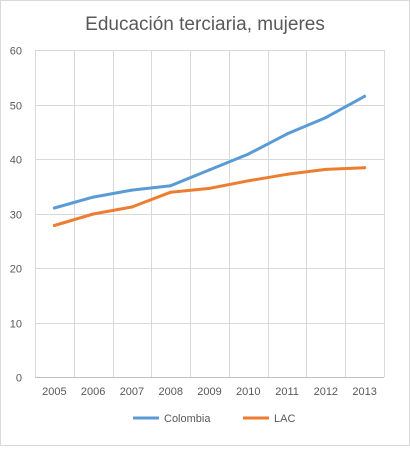  Describe the element at coordinates (132, 392) in the screenshot. I see `x-tick-label: 2007` at that location.